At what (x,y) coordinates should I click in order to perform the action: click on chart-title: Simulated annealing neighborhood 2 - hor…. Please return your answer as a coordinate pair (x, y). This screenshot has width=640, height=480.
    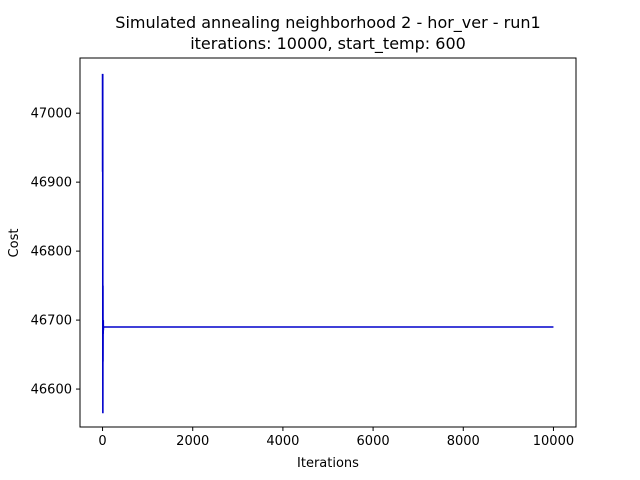
    Looking at the image, I should click on (327, 23).